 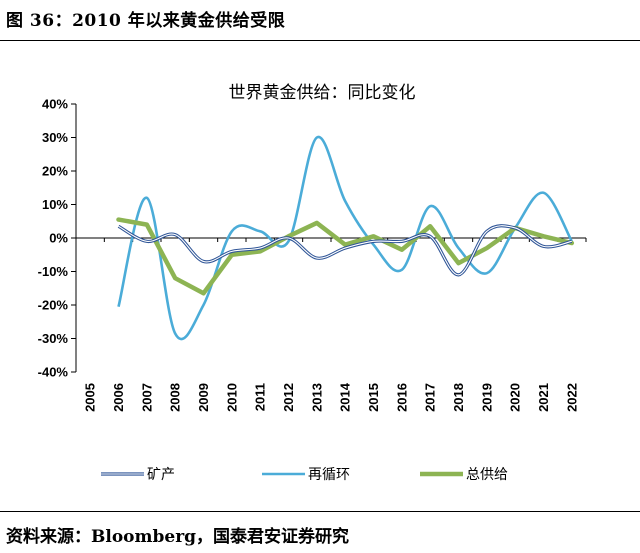 I want to click on x-tick-label: 2008, so click(x=175, y=397).